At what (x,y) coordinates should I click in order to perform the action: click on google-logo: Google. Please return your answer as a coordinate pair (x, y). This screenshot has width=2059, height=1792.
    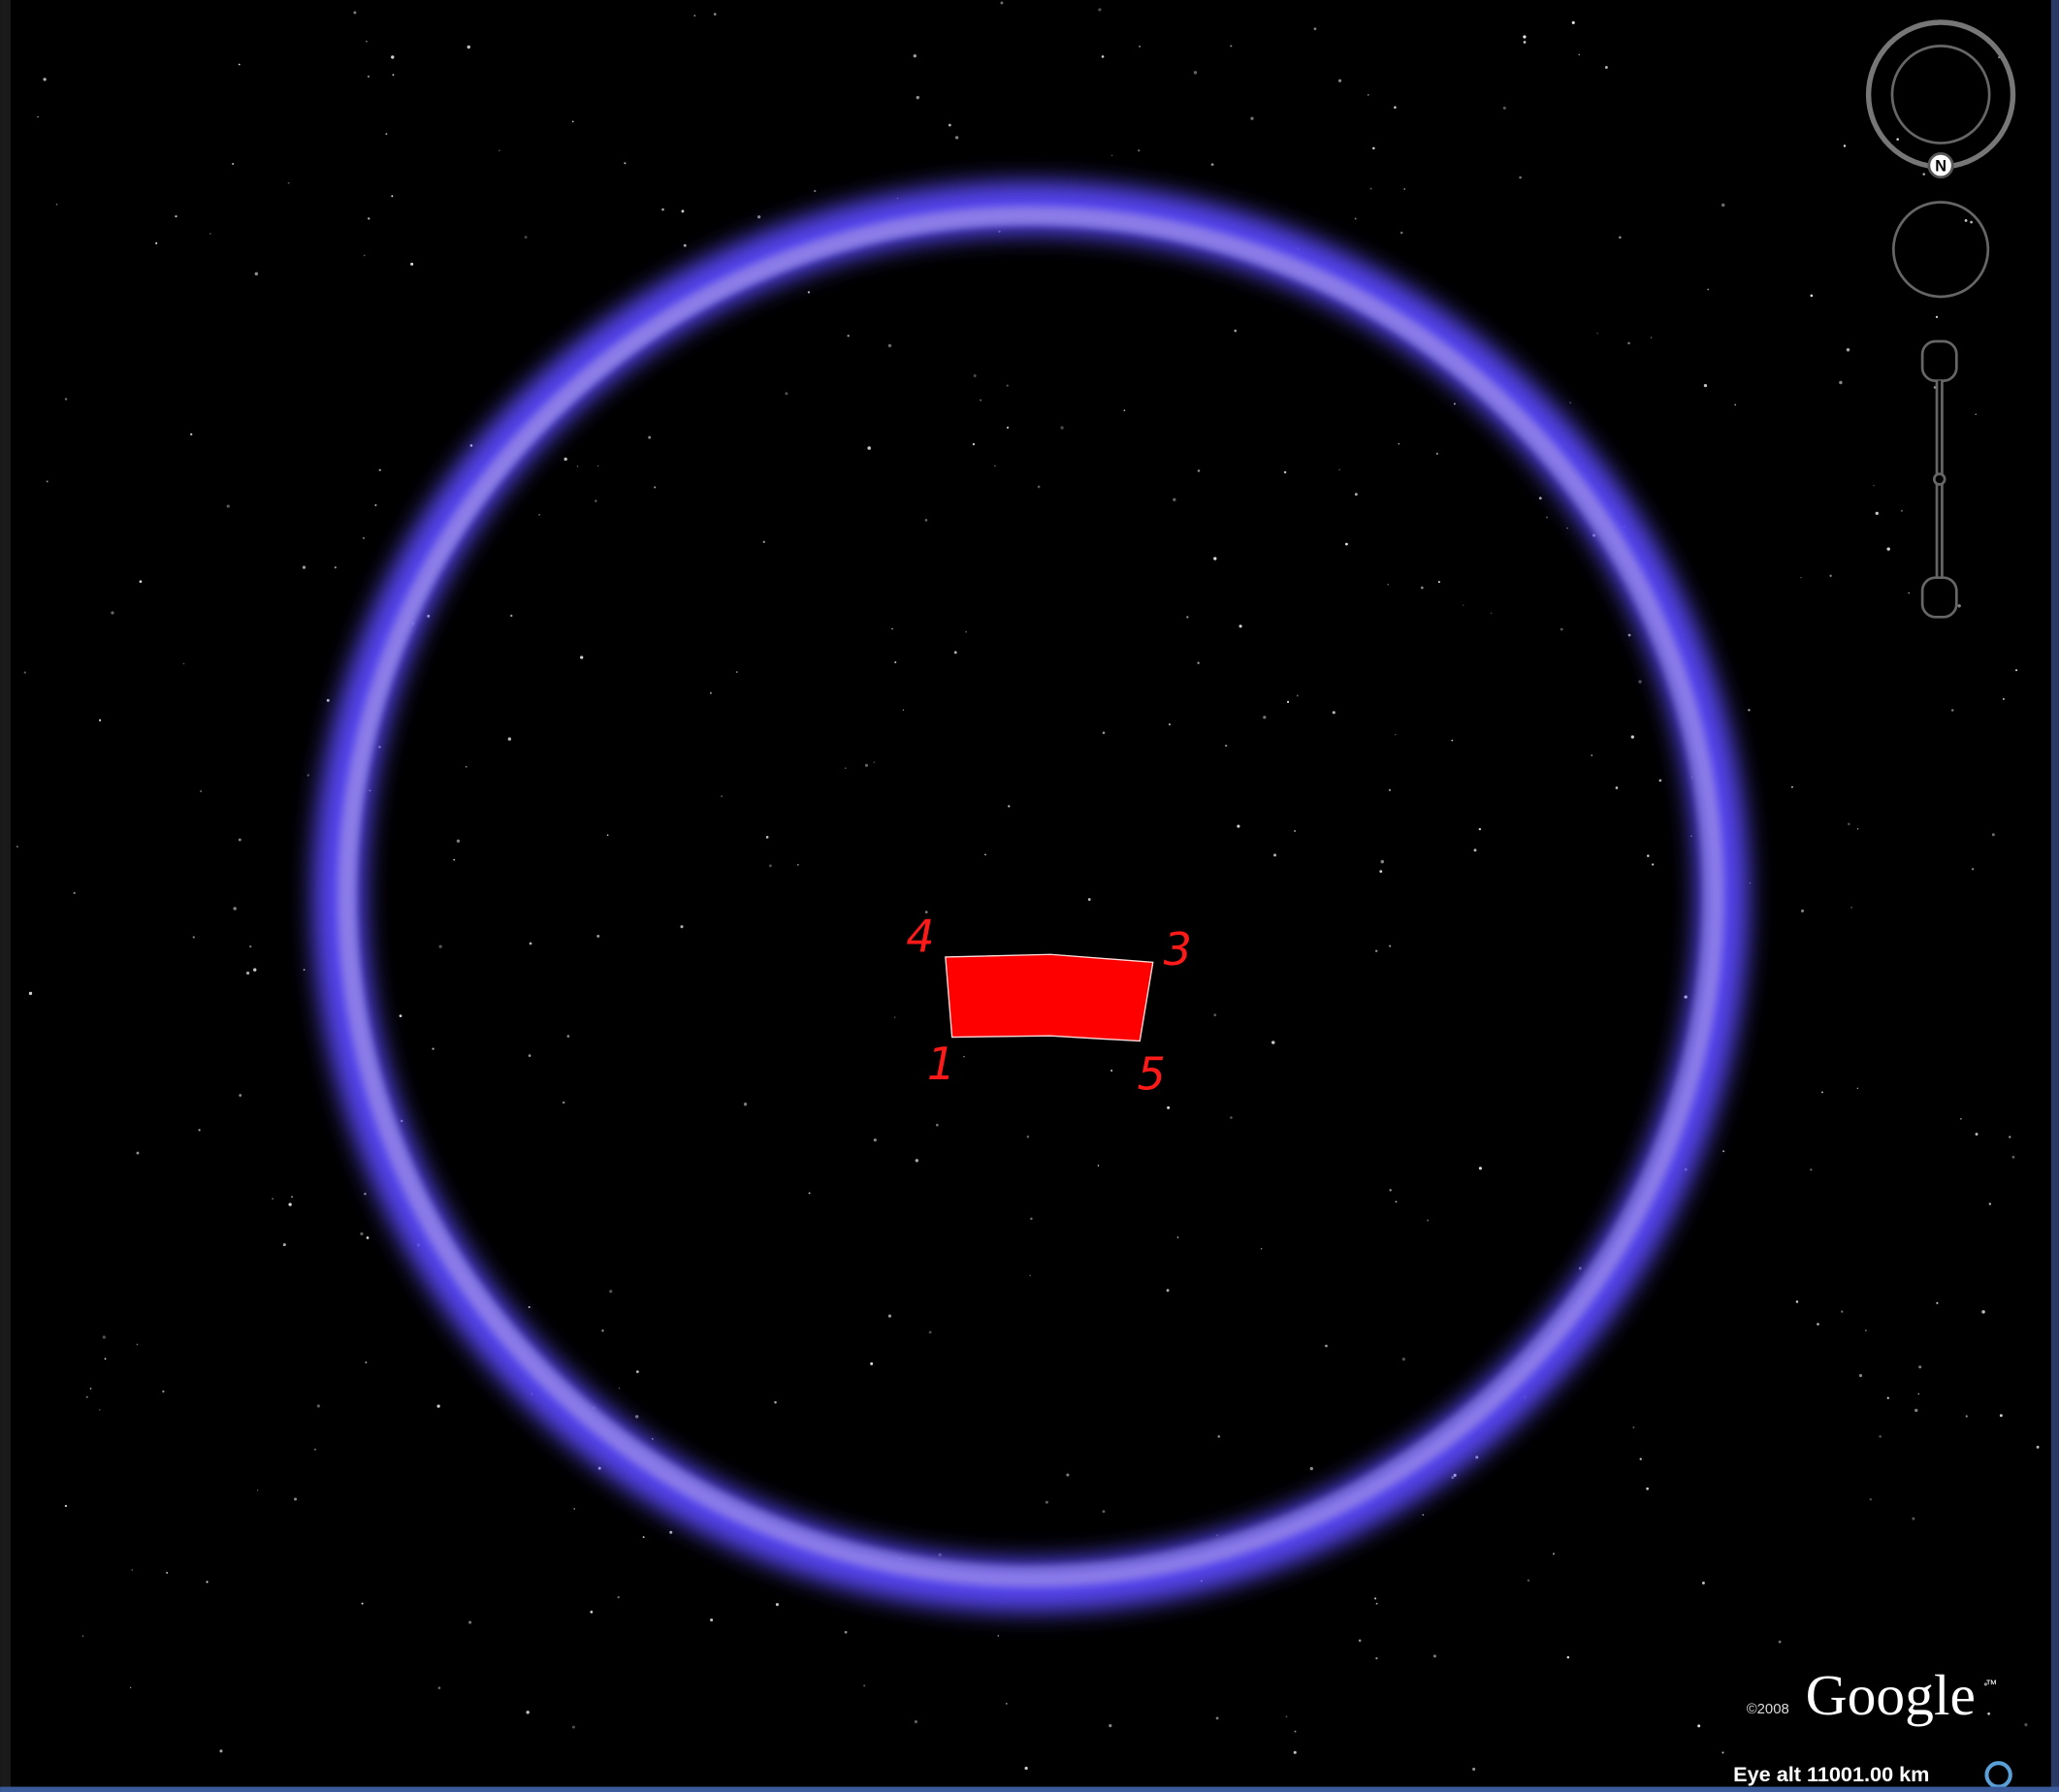
    Looking at the image, I should click on (1891, 1695).